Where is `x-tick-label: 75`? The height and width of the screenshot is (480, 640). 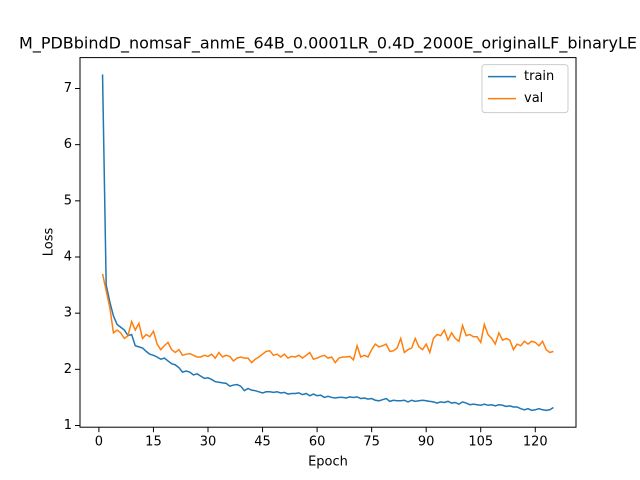 x-tick-label: 75 is located at coordinates (371, 442).